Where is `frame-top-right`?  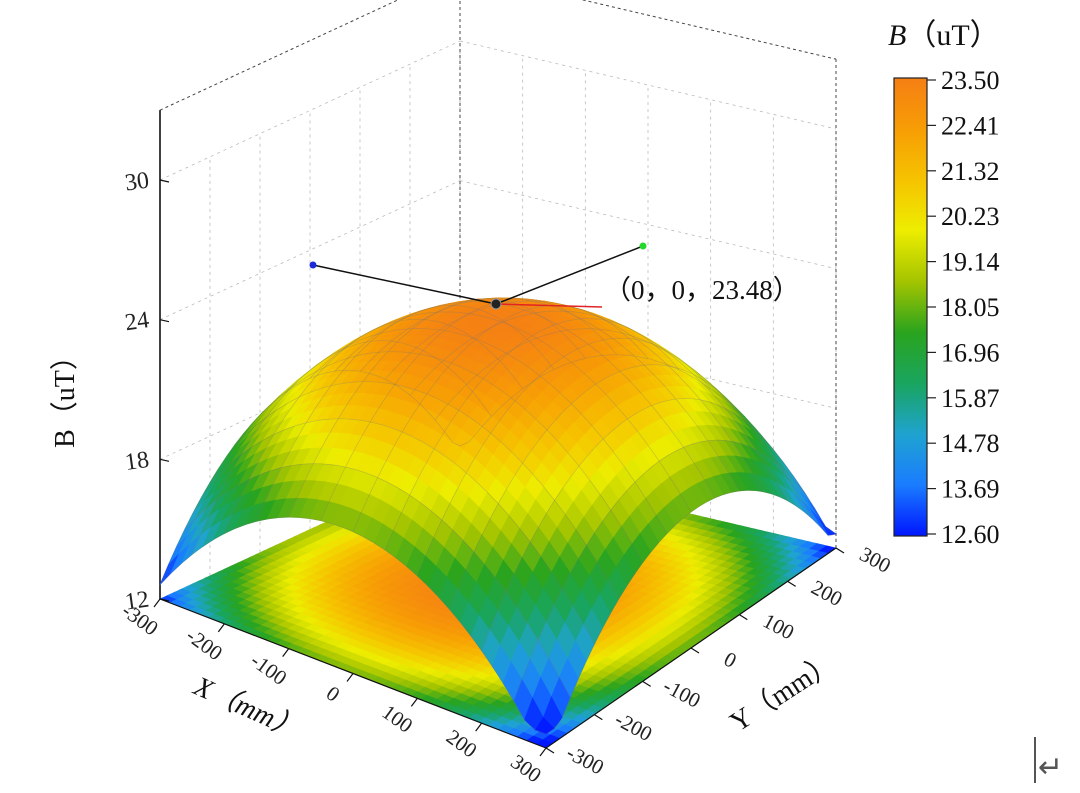 frame-top-right is located at coordinates (709, 30).